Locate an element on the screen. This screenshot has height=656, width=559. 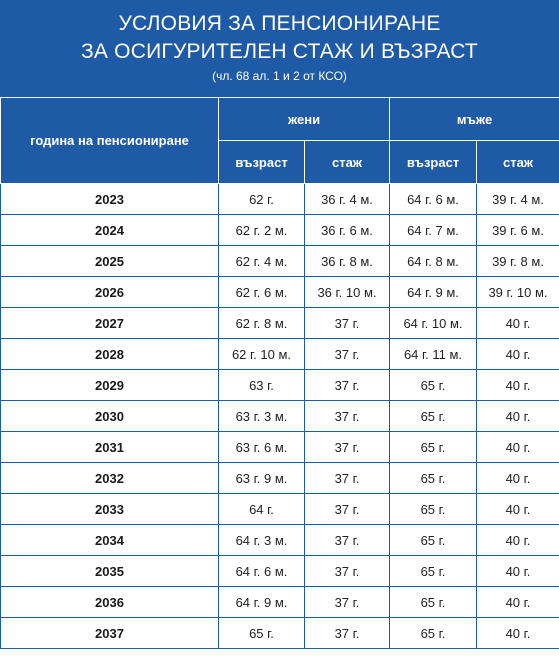
table-row: 2023 62 г. 36 г. 4 м. 64 г. 6 м. 39 г. 4 м. is located at coordinates (279, 199).